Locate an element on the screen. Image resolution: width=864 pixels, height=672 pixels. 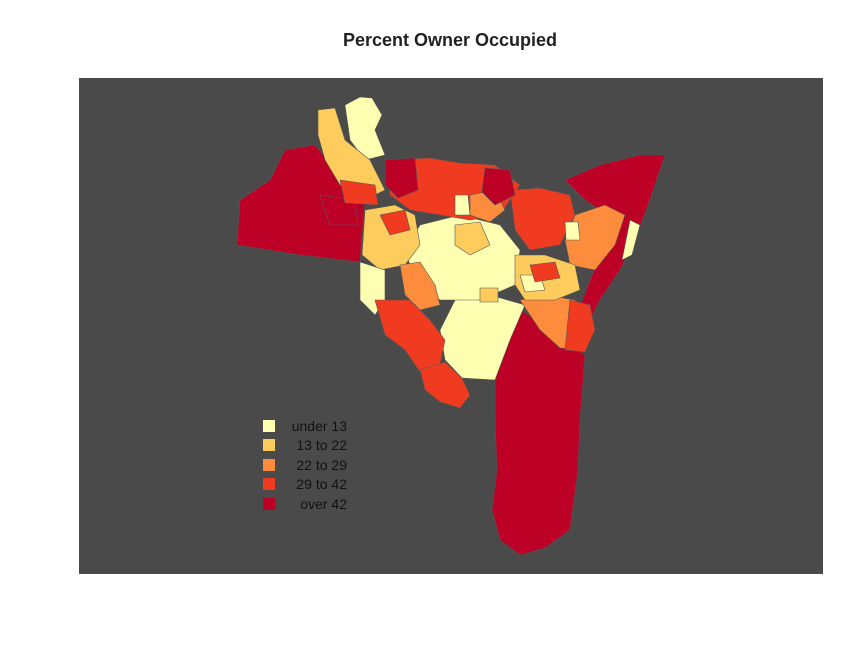
legend-item: under 13 is located at coordinates (305, 426).